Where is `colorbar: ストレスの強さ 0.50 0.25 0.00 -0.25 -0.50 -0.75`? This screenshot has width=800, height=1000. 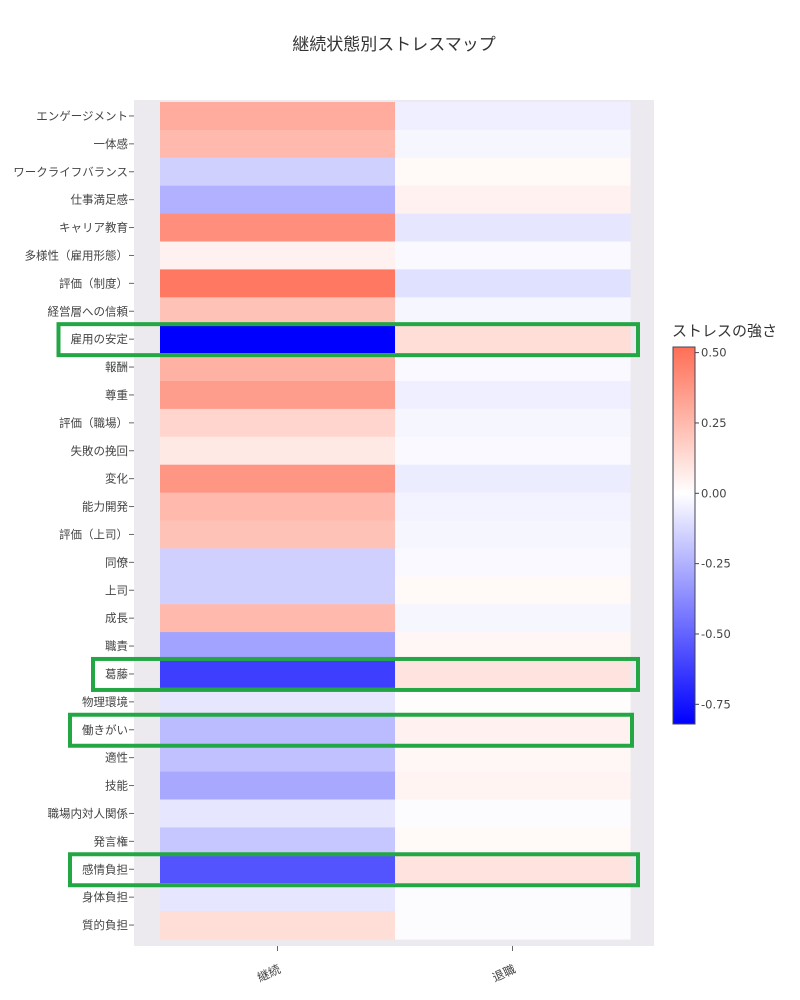
colorbar: ストレスの強さ 0.50 0.25 0.00 -0.25 -0.50 -0.75 is located at coordinates (724, 523).